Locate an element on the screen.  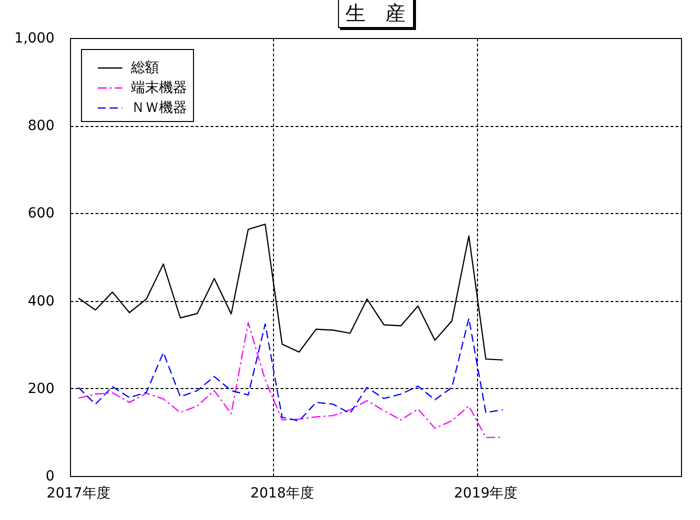
legend-label: 総額 is located at coordinates (144, 68).